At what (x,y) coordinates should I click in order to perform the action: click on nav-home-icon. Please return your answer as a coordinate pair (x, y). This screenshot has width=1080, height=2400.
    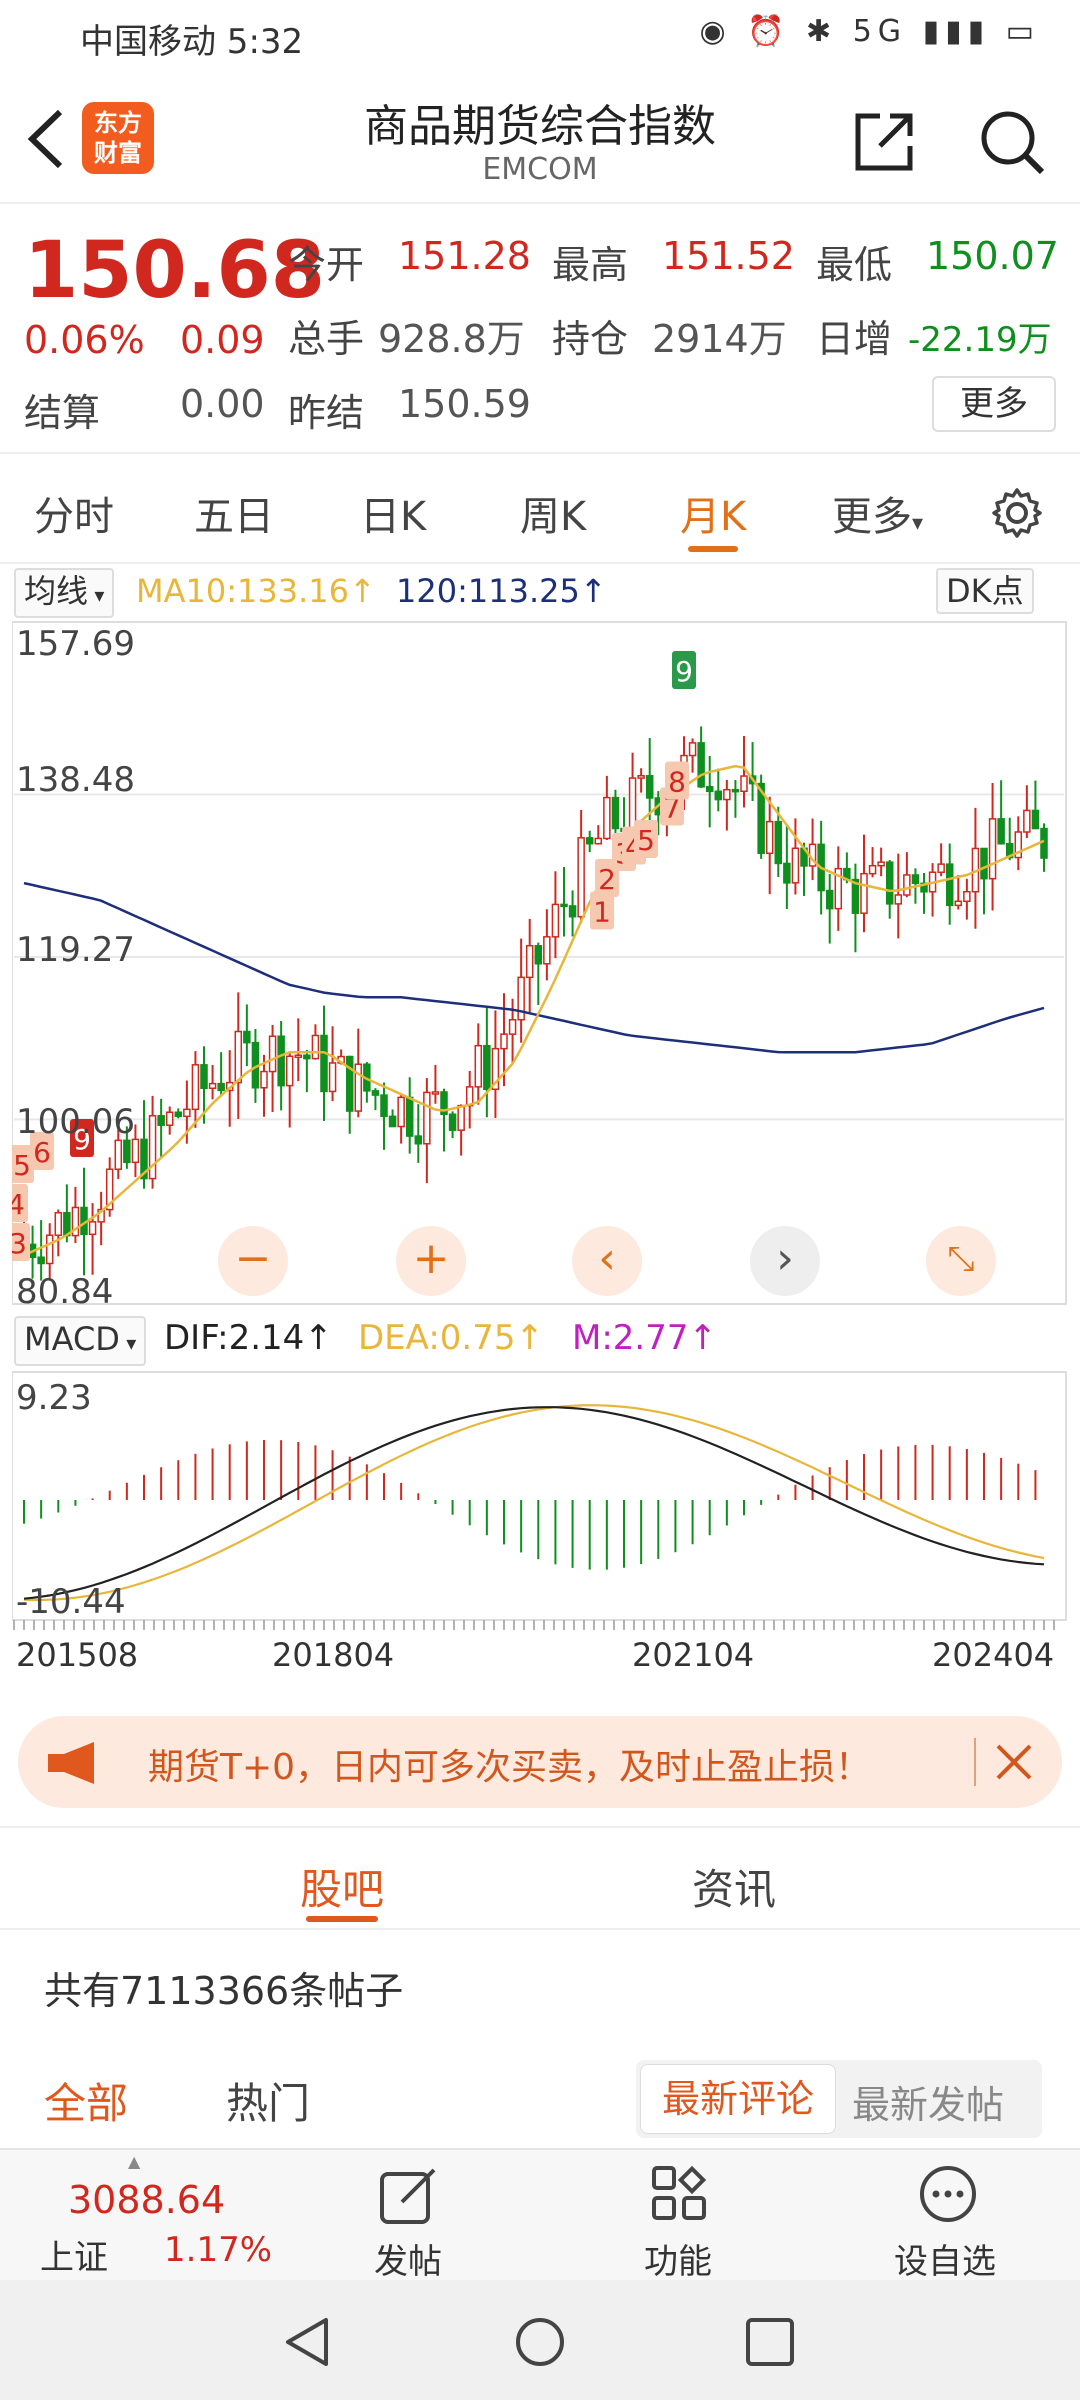
    Looking at the image, I should click on (540, 2342).